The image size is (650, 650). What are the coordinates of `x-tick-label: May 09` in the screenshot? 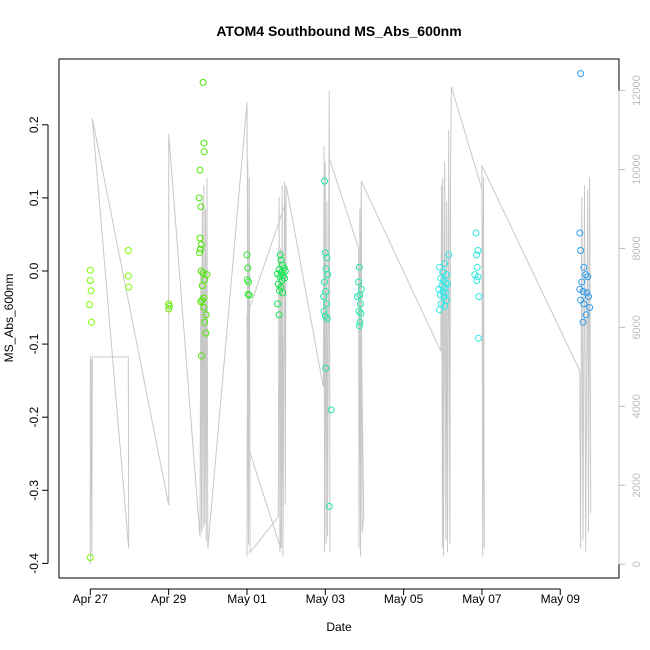 It's located at (561, 599).